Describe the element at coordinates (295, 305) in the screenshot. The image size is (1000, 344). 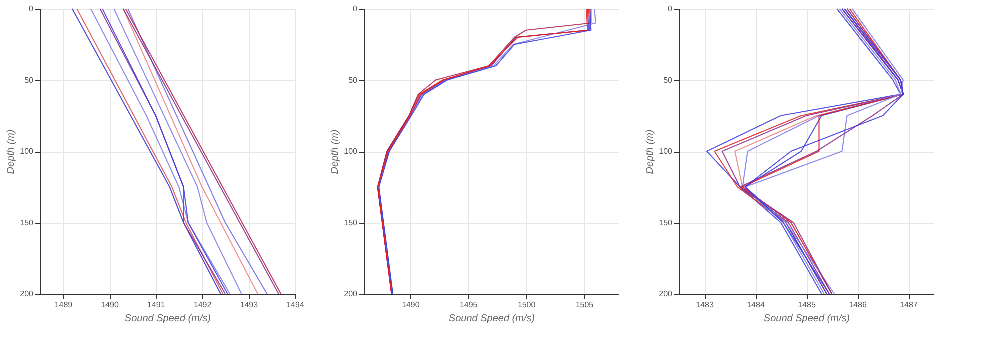
I see `x-tick-label: 1494` at that location.